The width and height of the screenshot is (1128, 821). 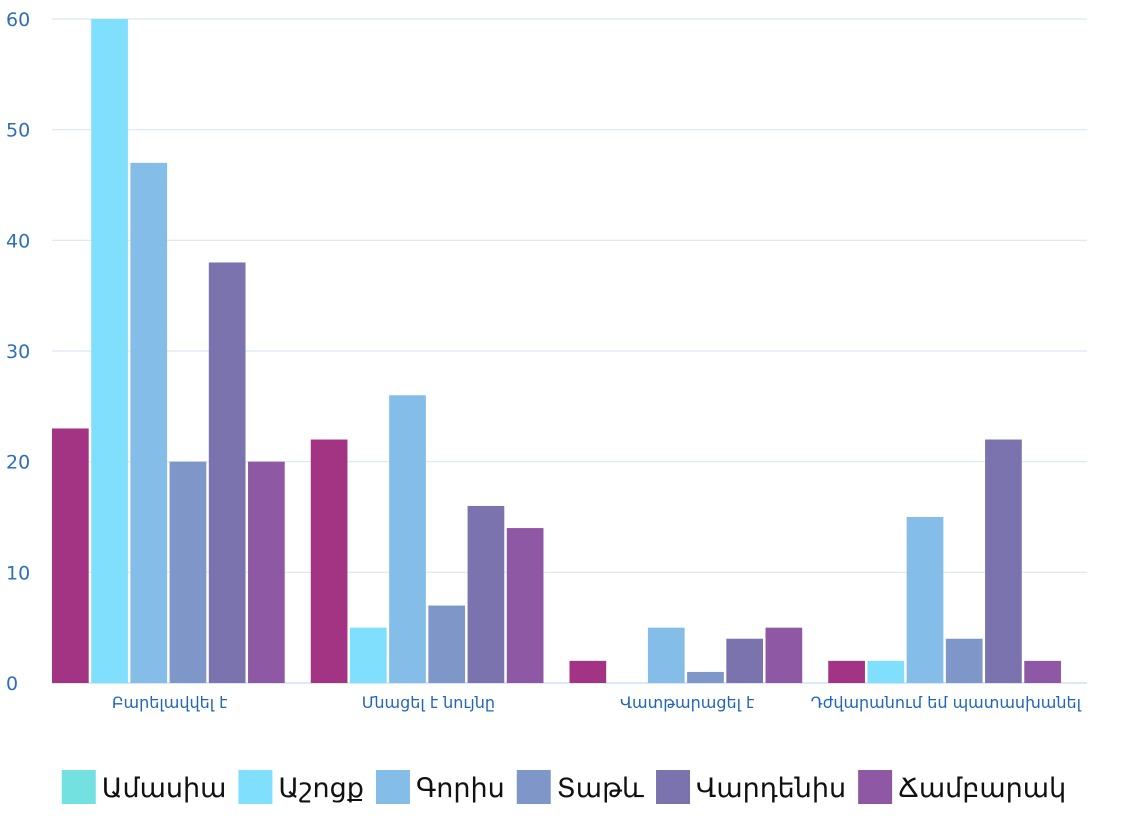 I want to click on legend-item: Ամասիա, so click(x=144, y=787).